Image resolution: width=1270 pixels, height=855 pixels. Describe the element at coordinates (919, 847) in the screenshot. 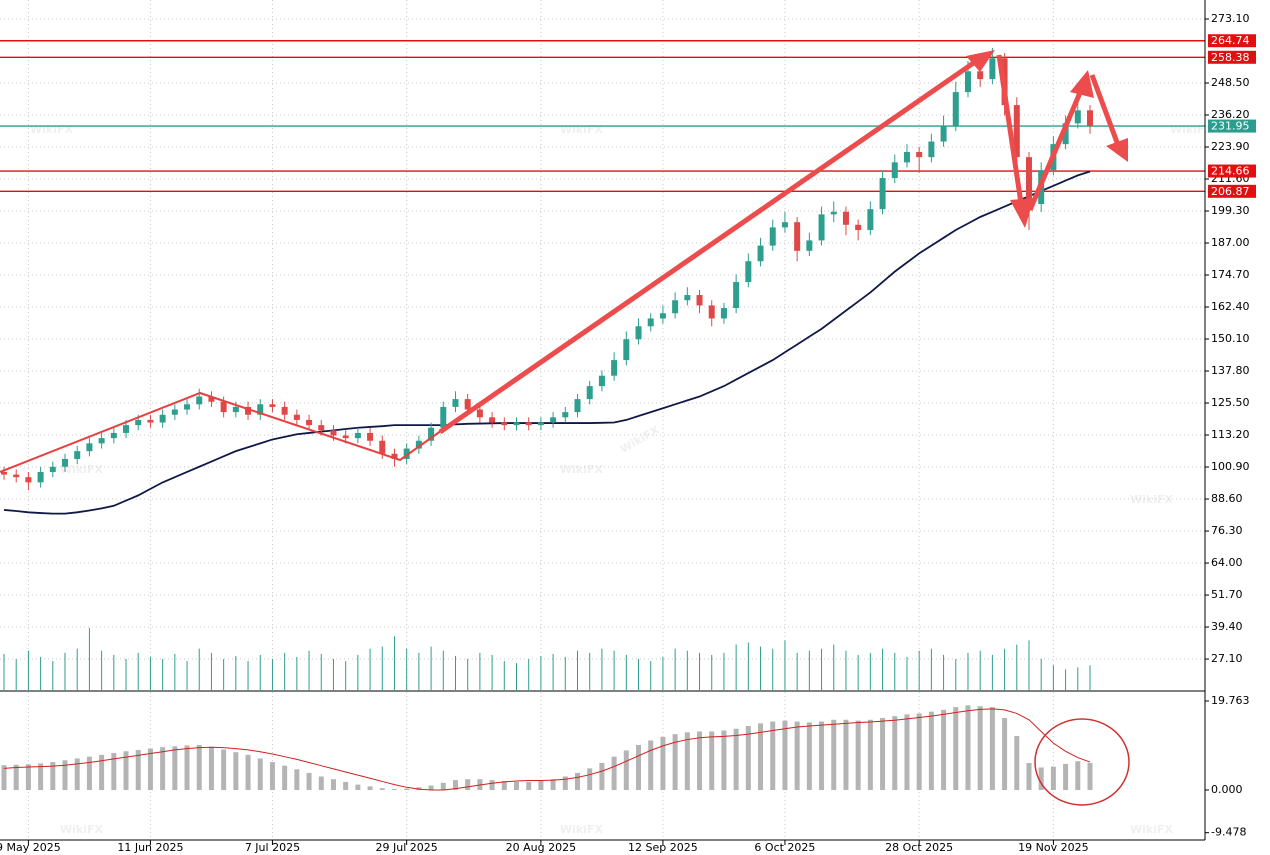

I see `x-tick-label: 28 Oct 2025` at that location.